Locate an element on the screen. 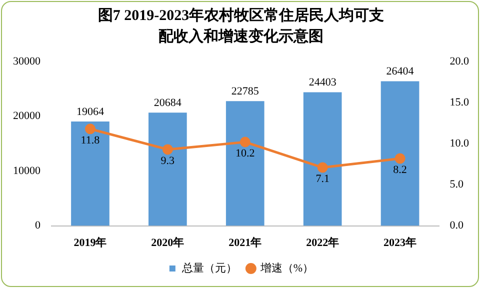  x-tick-label: 2022年 is located at coordinates (323, 243).